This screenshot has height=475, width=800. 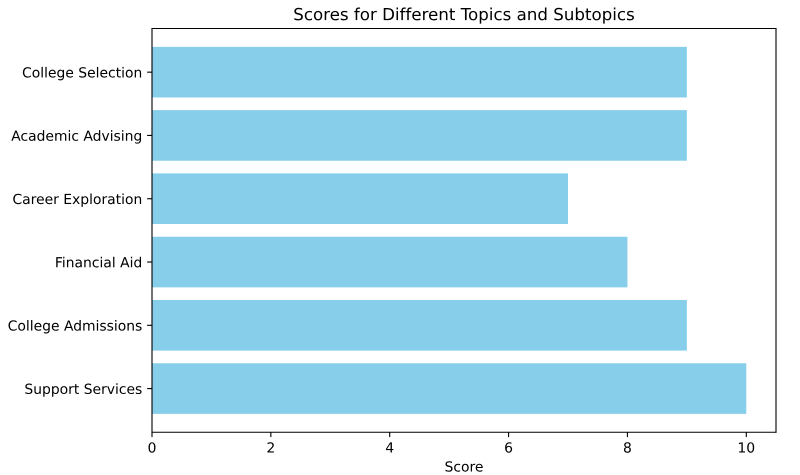 What do you see at coordinates (627, 447) in the screenshot?
I see `x-tick-label: 8` at bounding box center [627, 447].